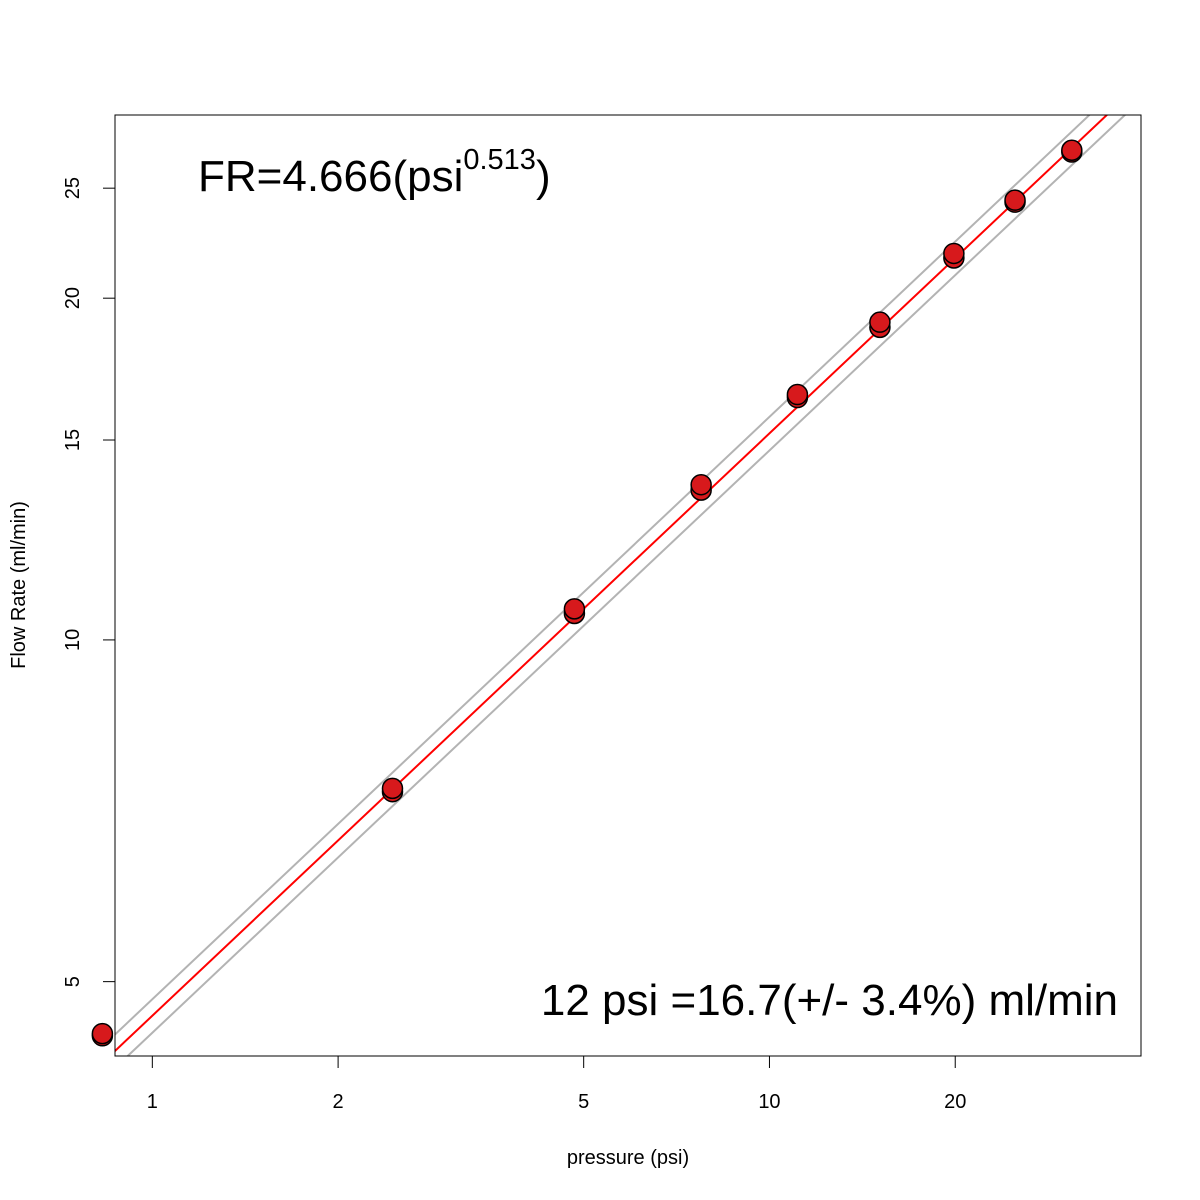 The width and height of the screenshot is (1200, 1200). Describe the element at coordinates (499, 160) in the screenshot. I see `fit-equation-exponent: 0.513` at that location.